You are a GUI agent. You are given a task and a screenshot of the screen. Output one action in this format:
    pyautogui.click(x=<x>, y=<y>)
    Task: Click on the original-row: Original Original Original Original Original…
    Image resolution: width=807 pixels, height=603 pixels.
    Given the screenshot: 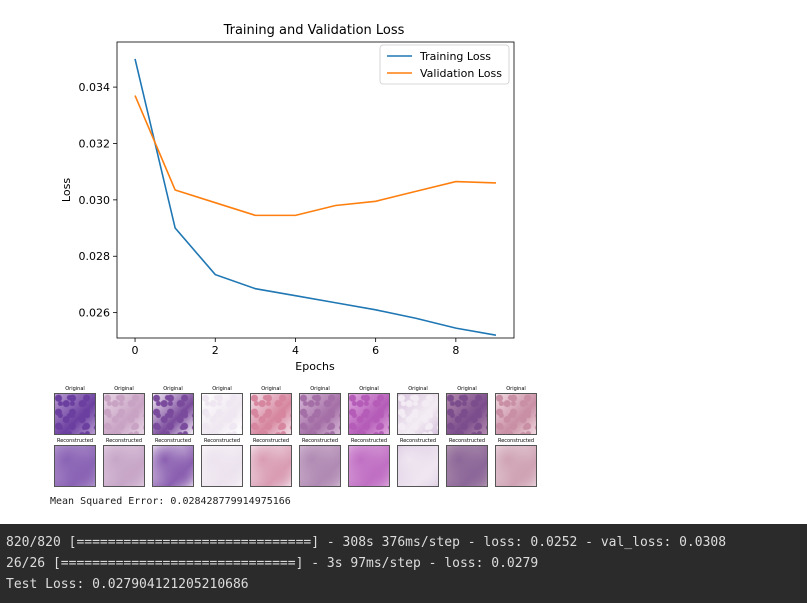 What is the action you would take?
    pyautogui.click(x=298, y=410)
    